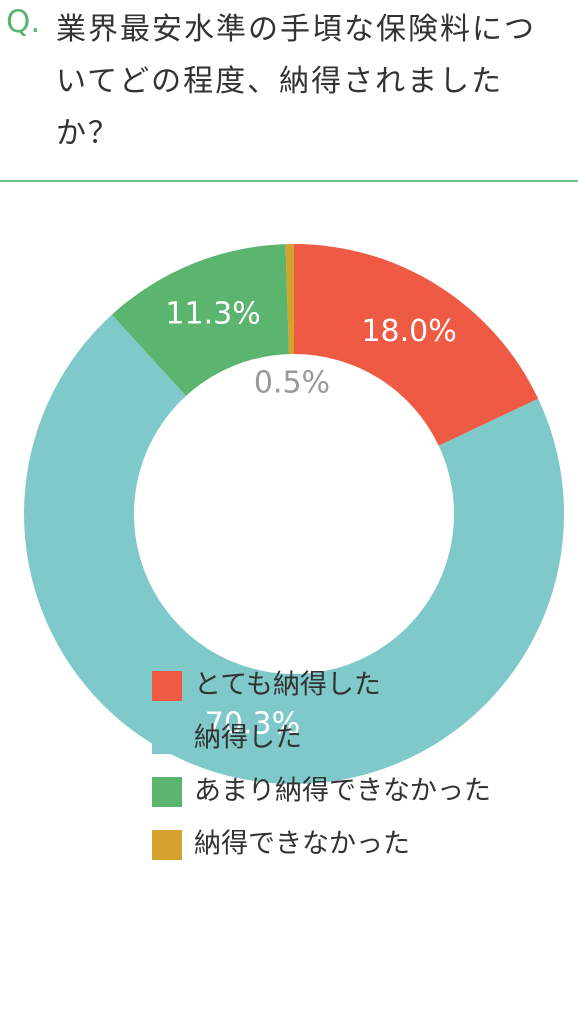  I want to click on legend-label: 納得した, so click(248, 738).